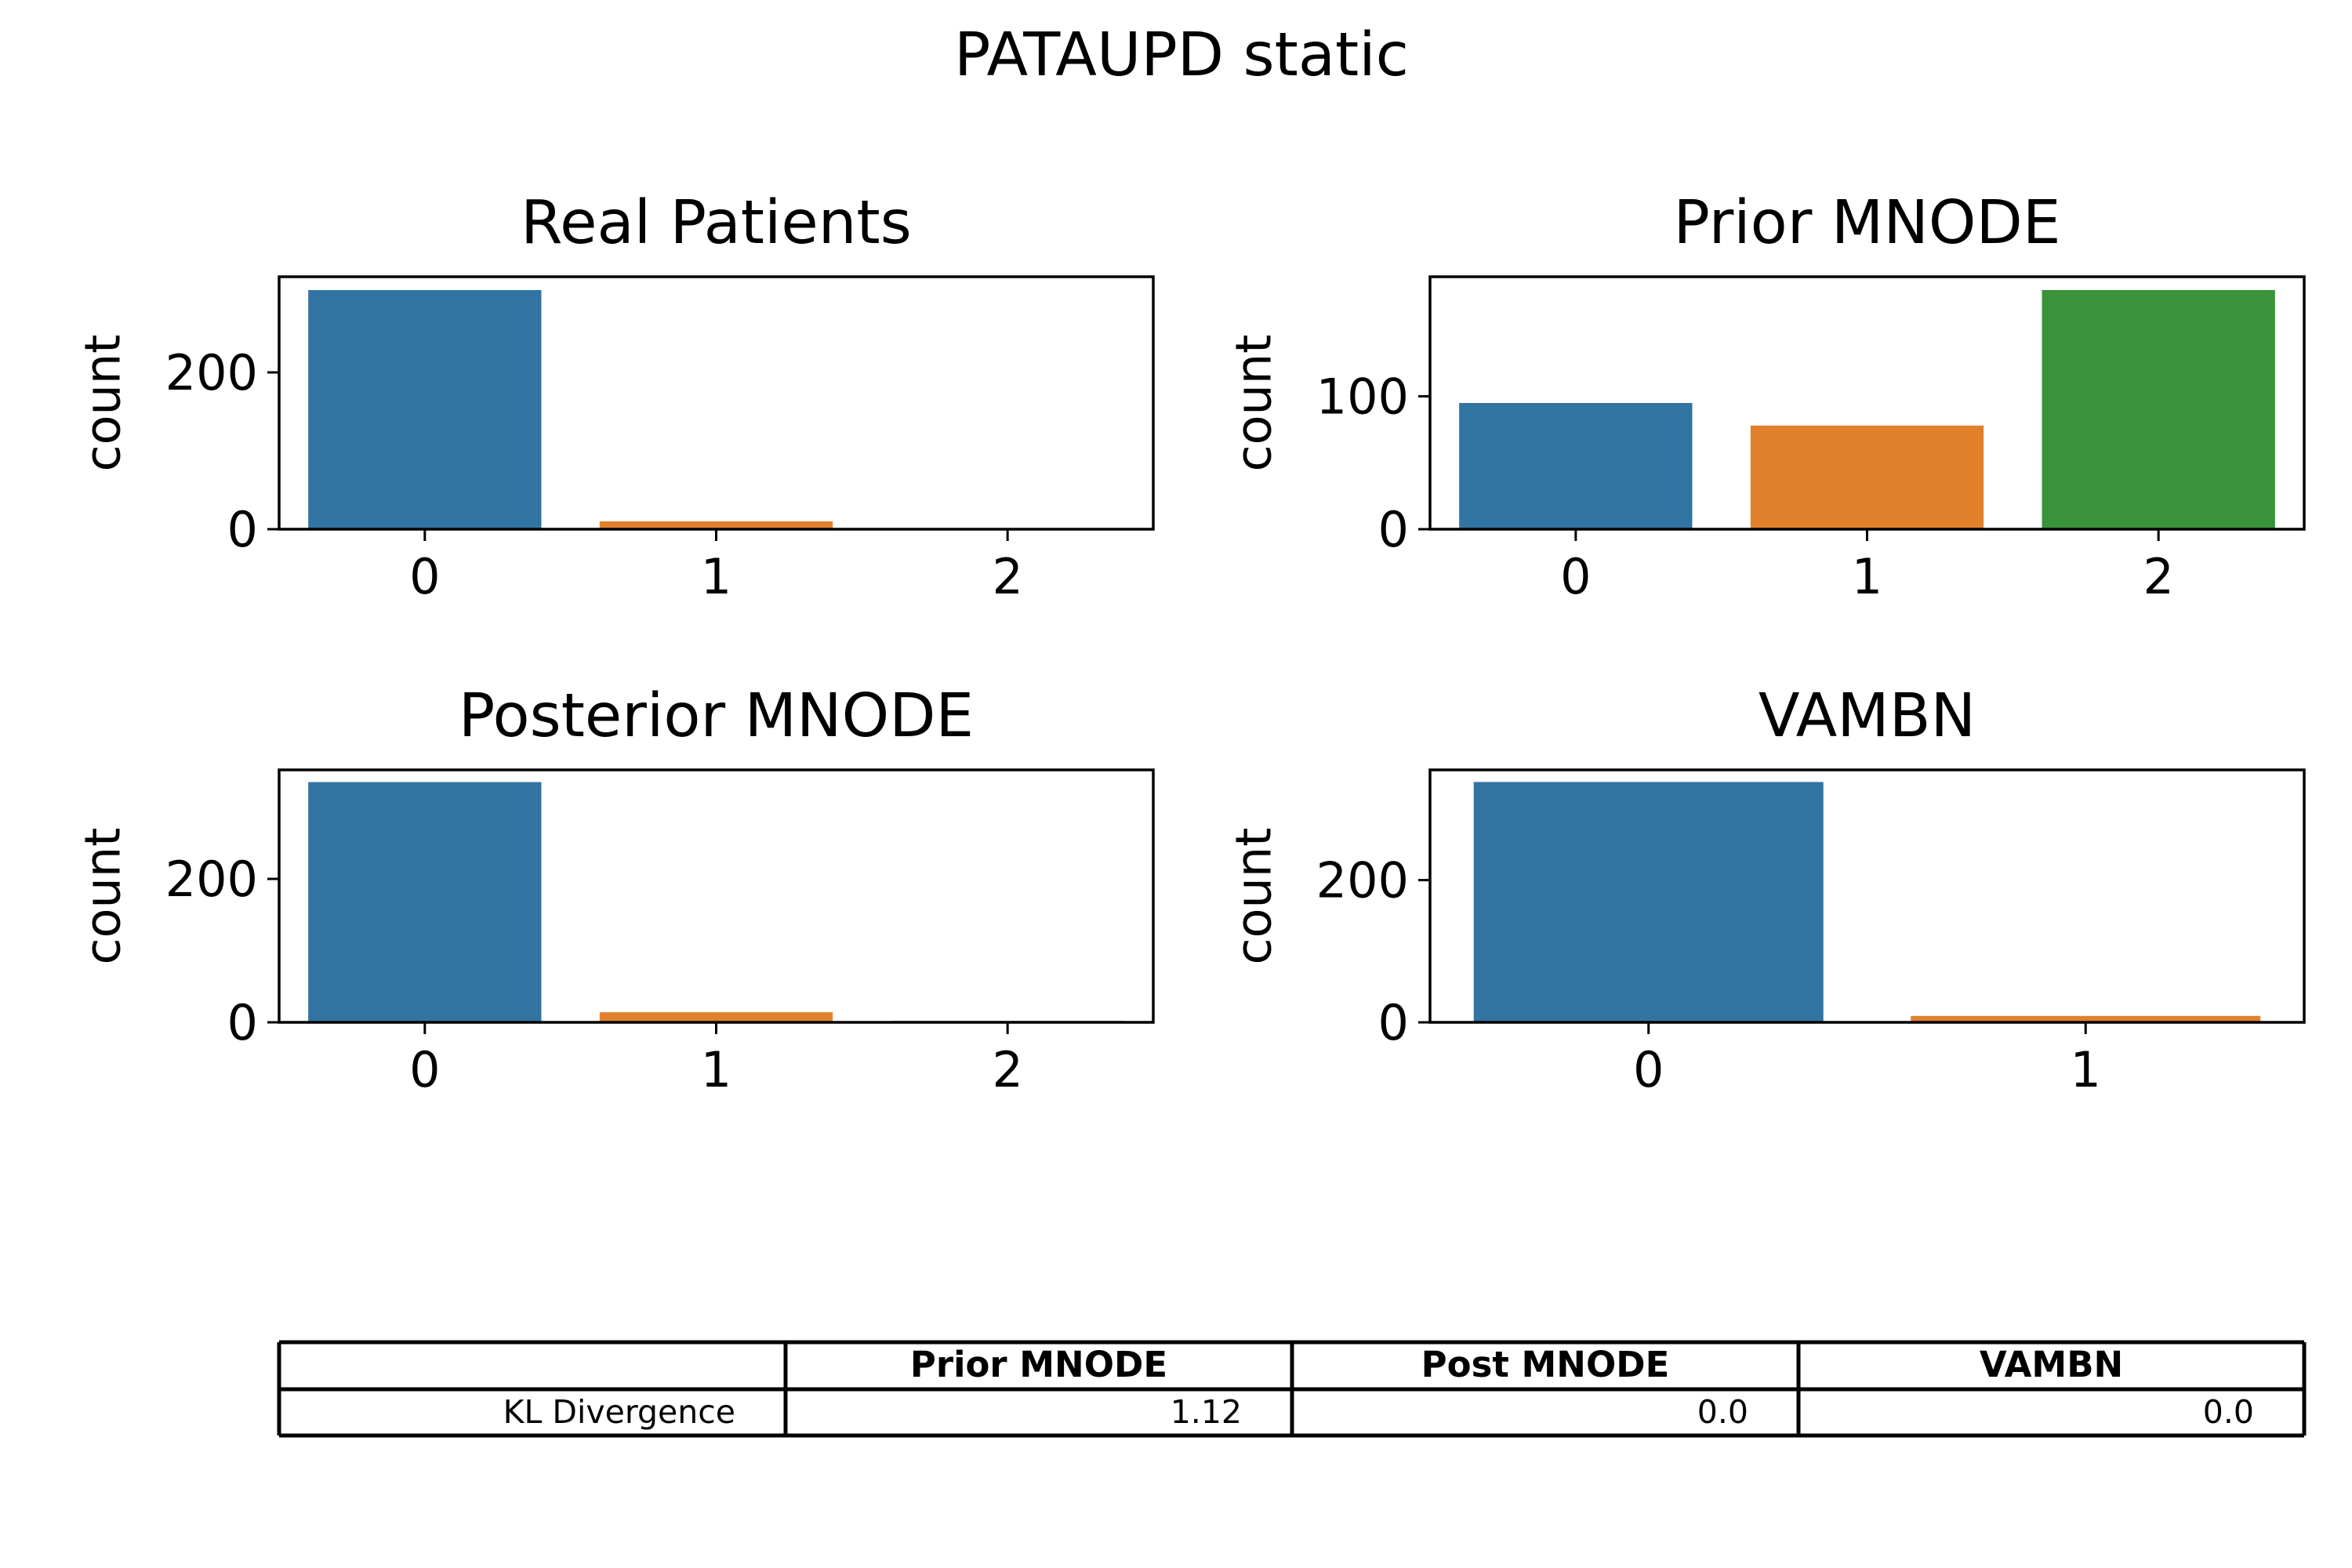  Describe the element at coordinates (716, 716) in the screenshot. I see `subplot-title: Posterior MNODE` at that location.